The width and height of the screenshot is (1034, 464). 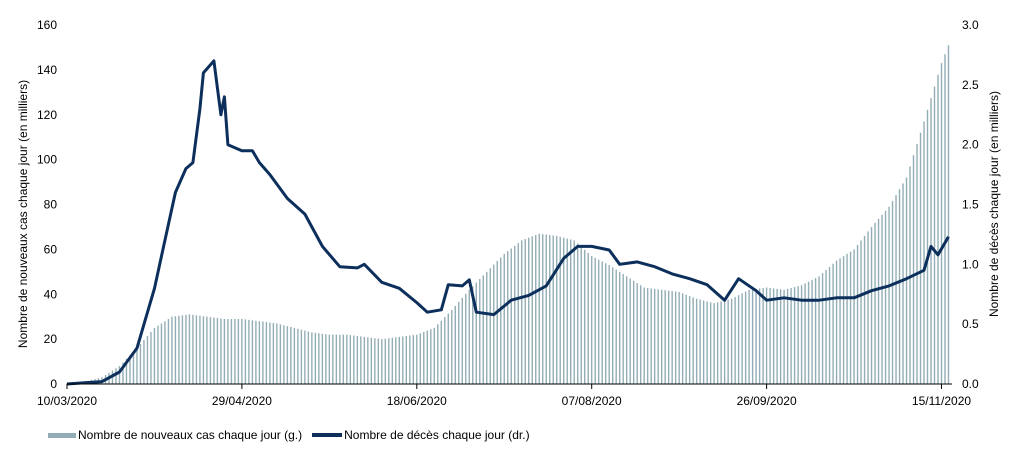 What do you see at coordinates (941, 401) in the screenshot?
I see `x-tick-label: 15/11/2020` at bounding box center [941, 401].